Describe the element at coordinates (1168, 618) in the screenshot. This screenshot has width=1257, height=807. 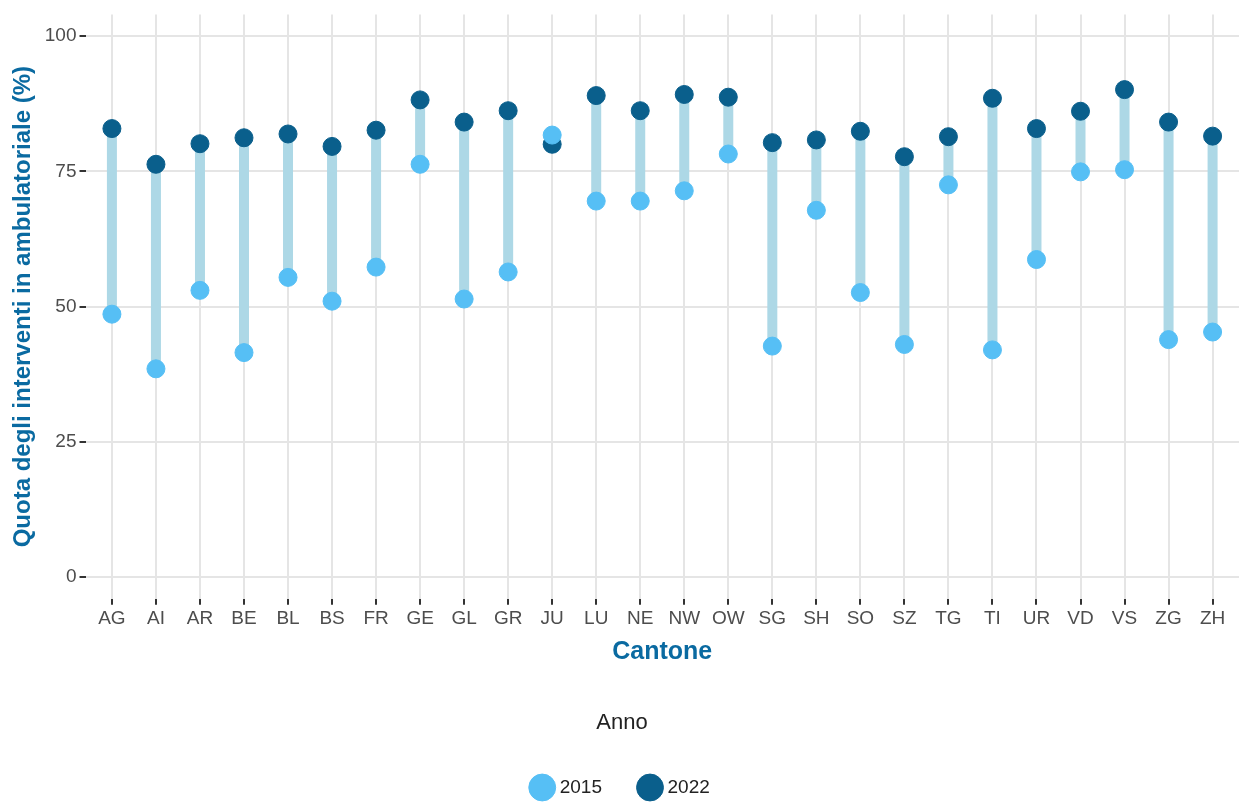
I see `x-tick-label: ZG` at that location.